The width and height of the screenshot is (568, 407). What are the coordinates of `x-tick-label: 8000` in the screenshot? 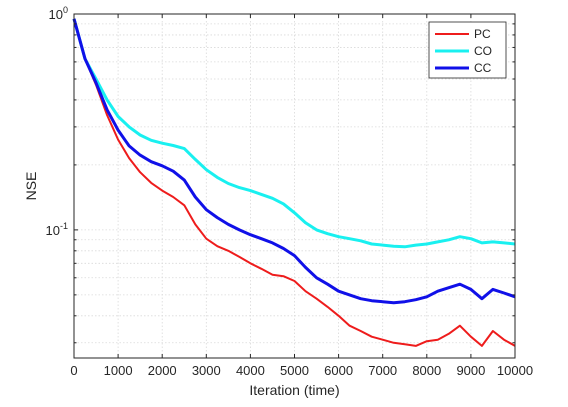 It's located at (426, 370).